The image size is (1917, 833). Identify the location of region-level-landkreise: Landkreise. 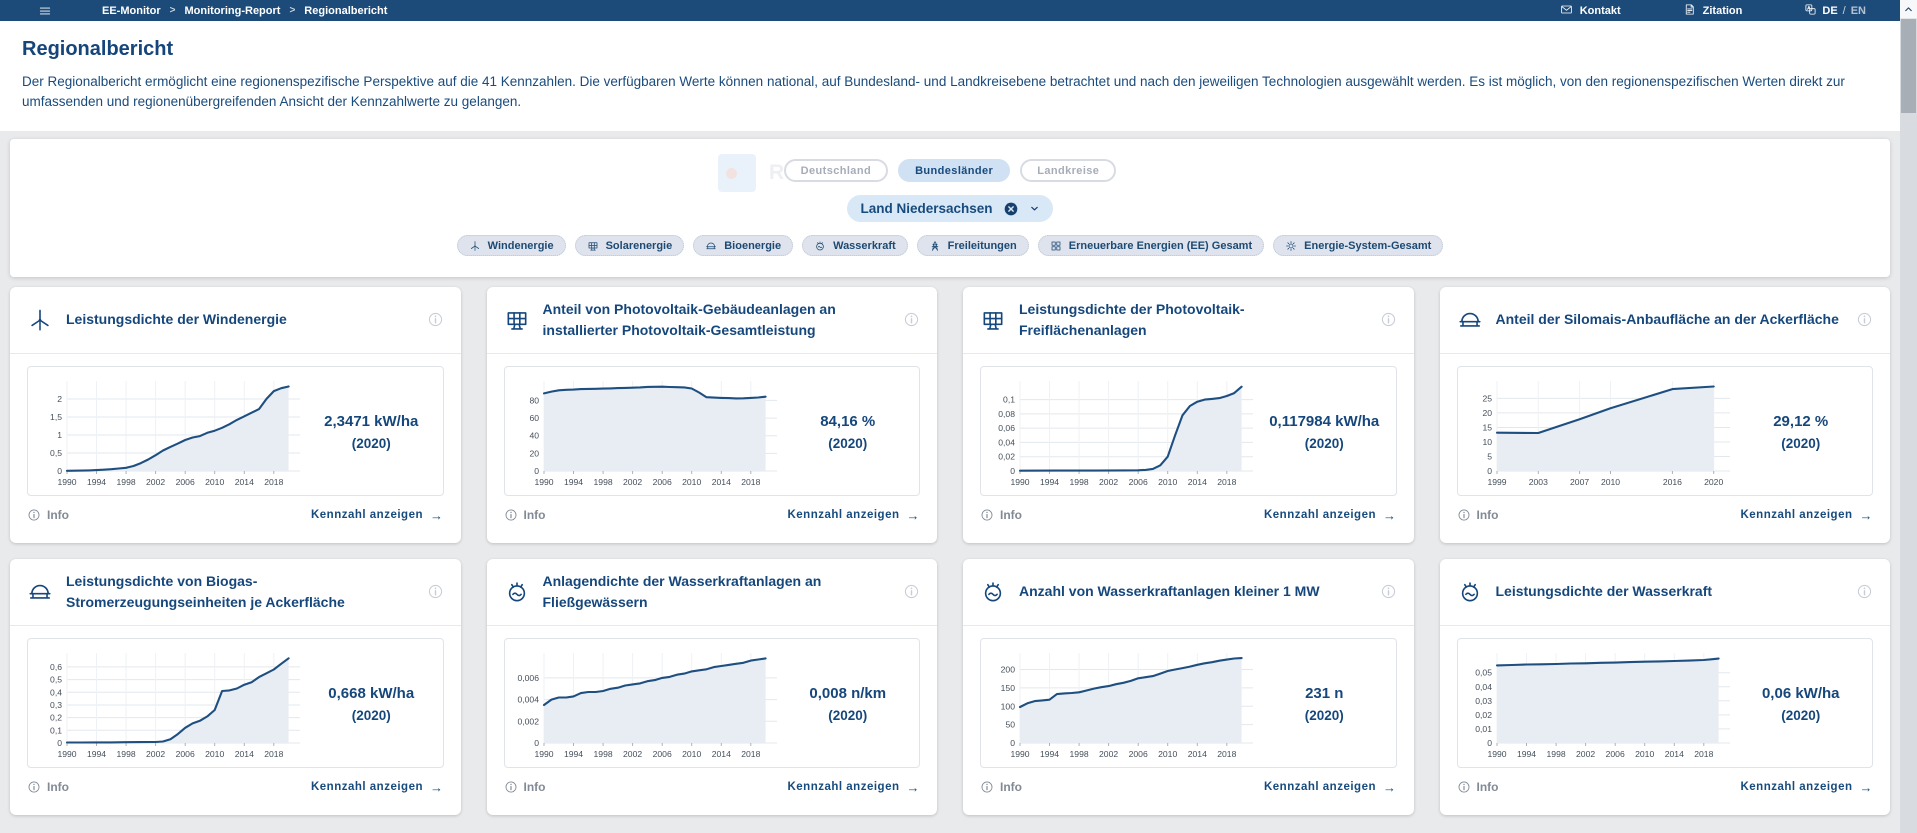
(1068, 170).